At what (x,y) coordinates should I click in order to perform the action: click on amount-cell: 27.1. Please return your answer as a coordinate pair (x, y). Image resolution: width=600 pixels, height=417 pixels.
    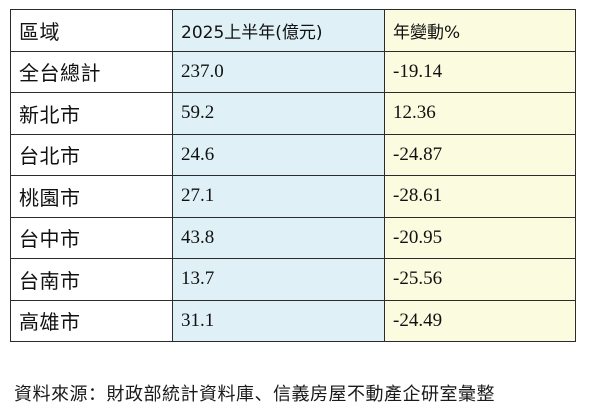
    Looking at the image, I should click on (278, 196).